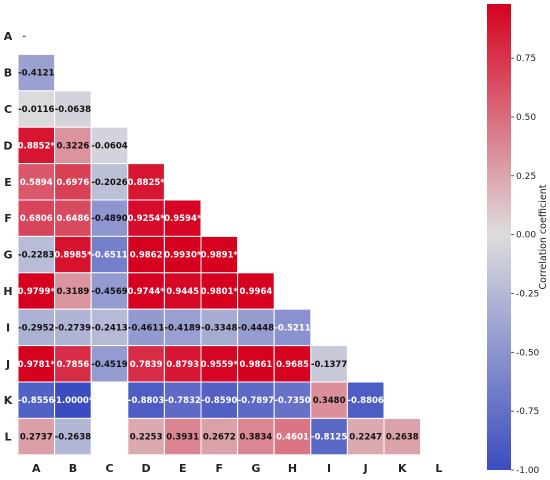 The image size is (550, 480). I want to click on colorbar-tick-label: -0.75, so click(527, 412).